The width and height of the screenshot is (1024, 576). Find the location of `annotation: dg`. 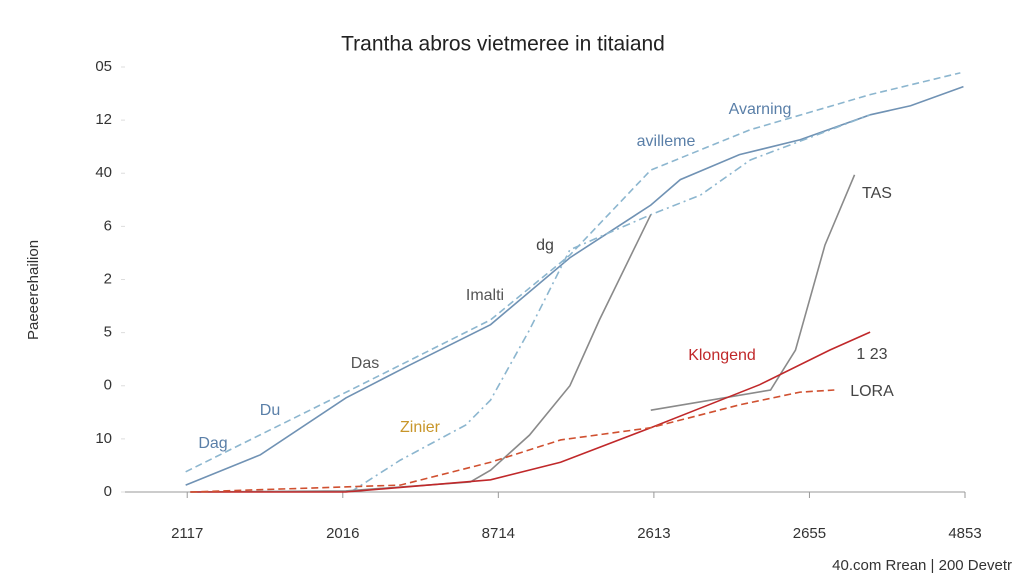

annotation: dg is located at coordinates (545, 245).